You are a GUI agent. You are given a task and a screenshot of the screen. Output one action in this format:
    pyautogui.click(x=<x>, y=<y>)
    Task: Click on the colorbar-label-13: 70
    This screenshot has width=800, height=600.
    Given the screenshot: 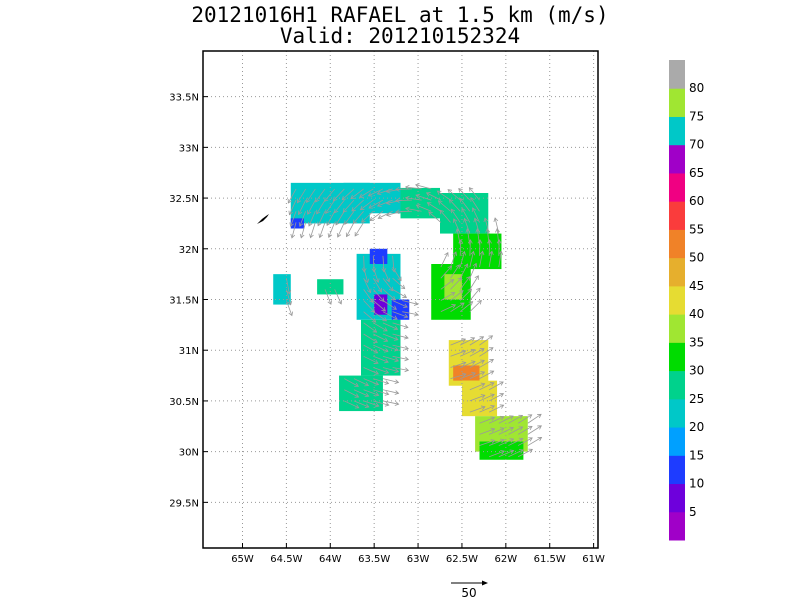 What is the action you would take?
    pyautogui.click(x=696, y=145)
    